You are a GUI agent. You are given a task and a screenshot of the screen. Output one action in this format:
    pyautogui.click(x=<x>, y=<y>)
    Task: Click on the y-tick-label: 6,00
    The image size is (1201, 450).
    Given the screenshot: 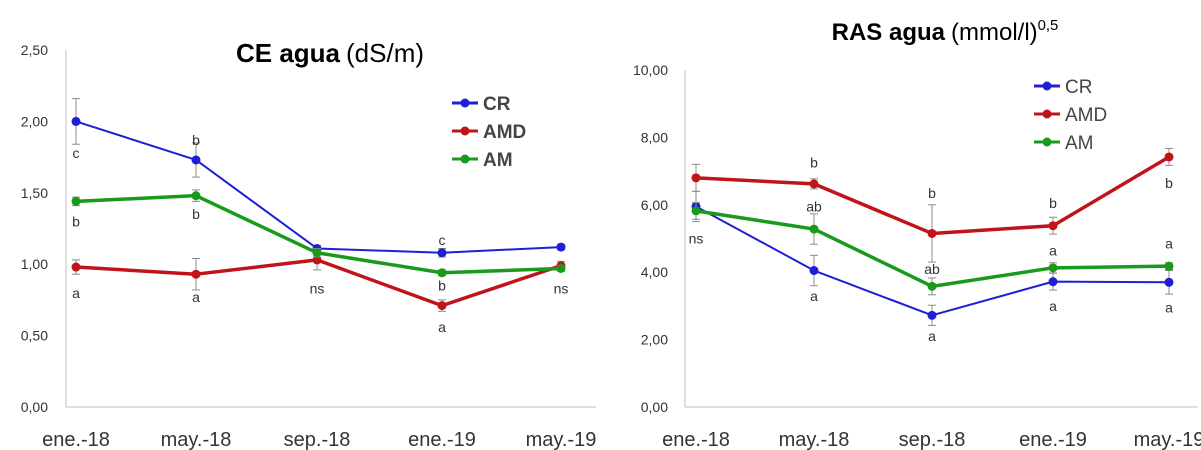 What is the action you would take?
    pyautogui.click(x=654, y=205)
    